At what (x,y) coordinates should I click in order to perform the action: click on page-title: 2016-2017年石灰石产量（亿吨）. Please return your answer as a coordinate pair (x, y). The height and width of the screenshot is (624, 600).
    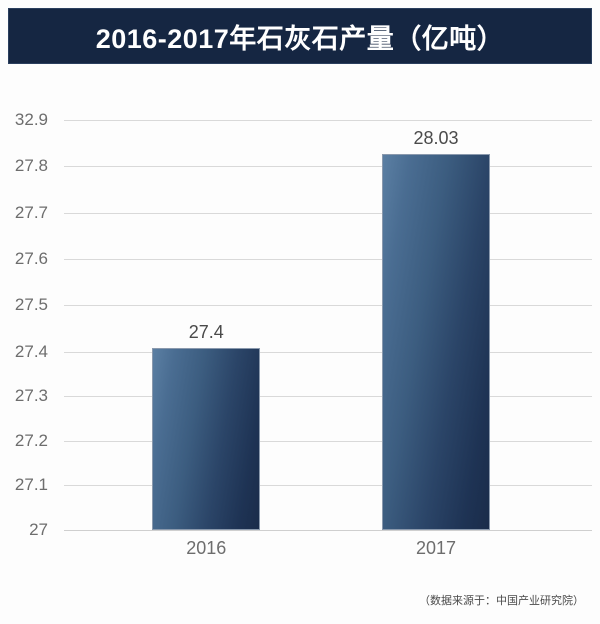
    Looking at the image, I should click on (300, 38).